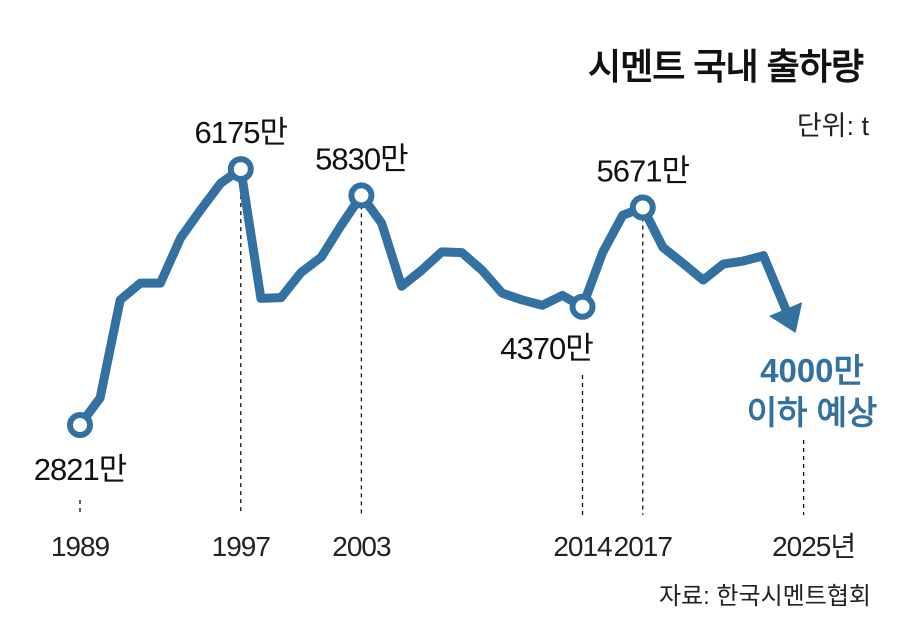  I want to click on x-tick-label-2017: 2017, so click(643, 546).